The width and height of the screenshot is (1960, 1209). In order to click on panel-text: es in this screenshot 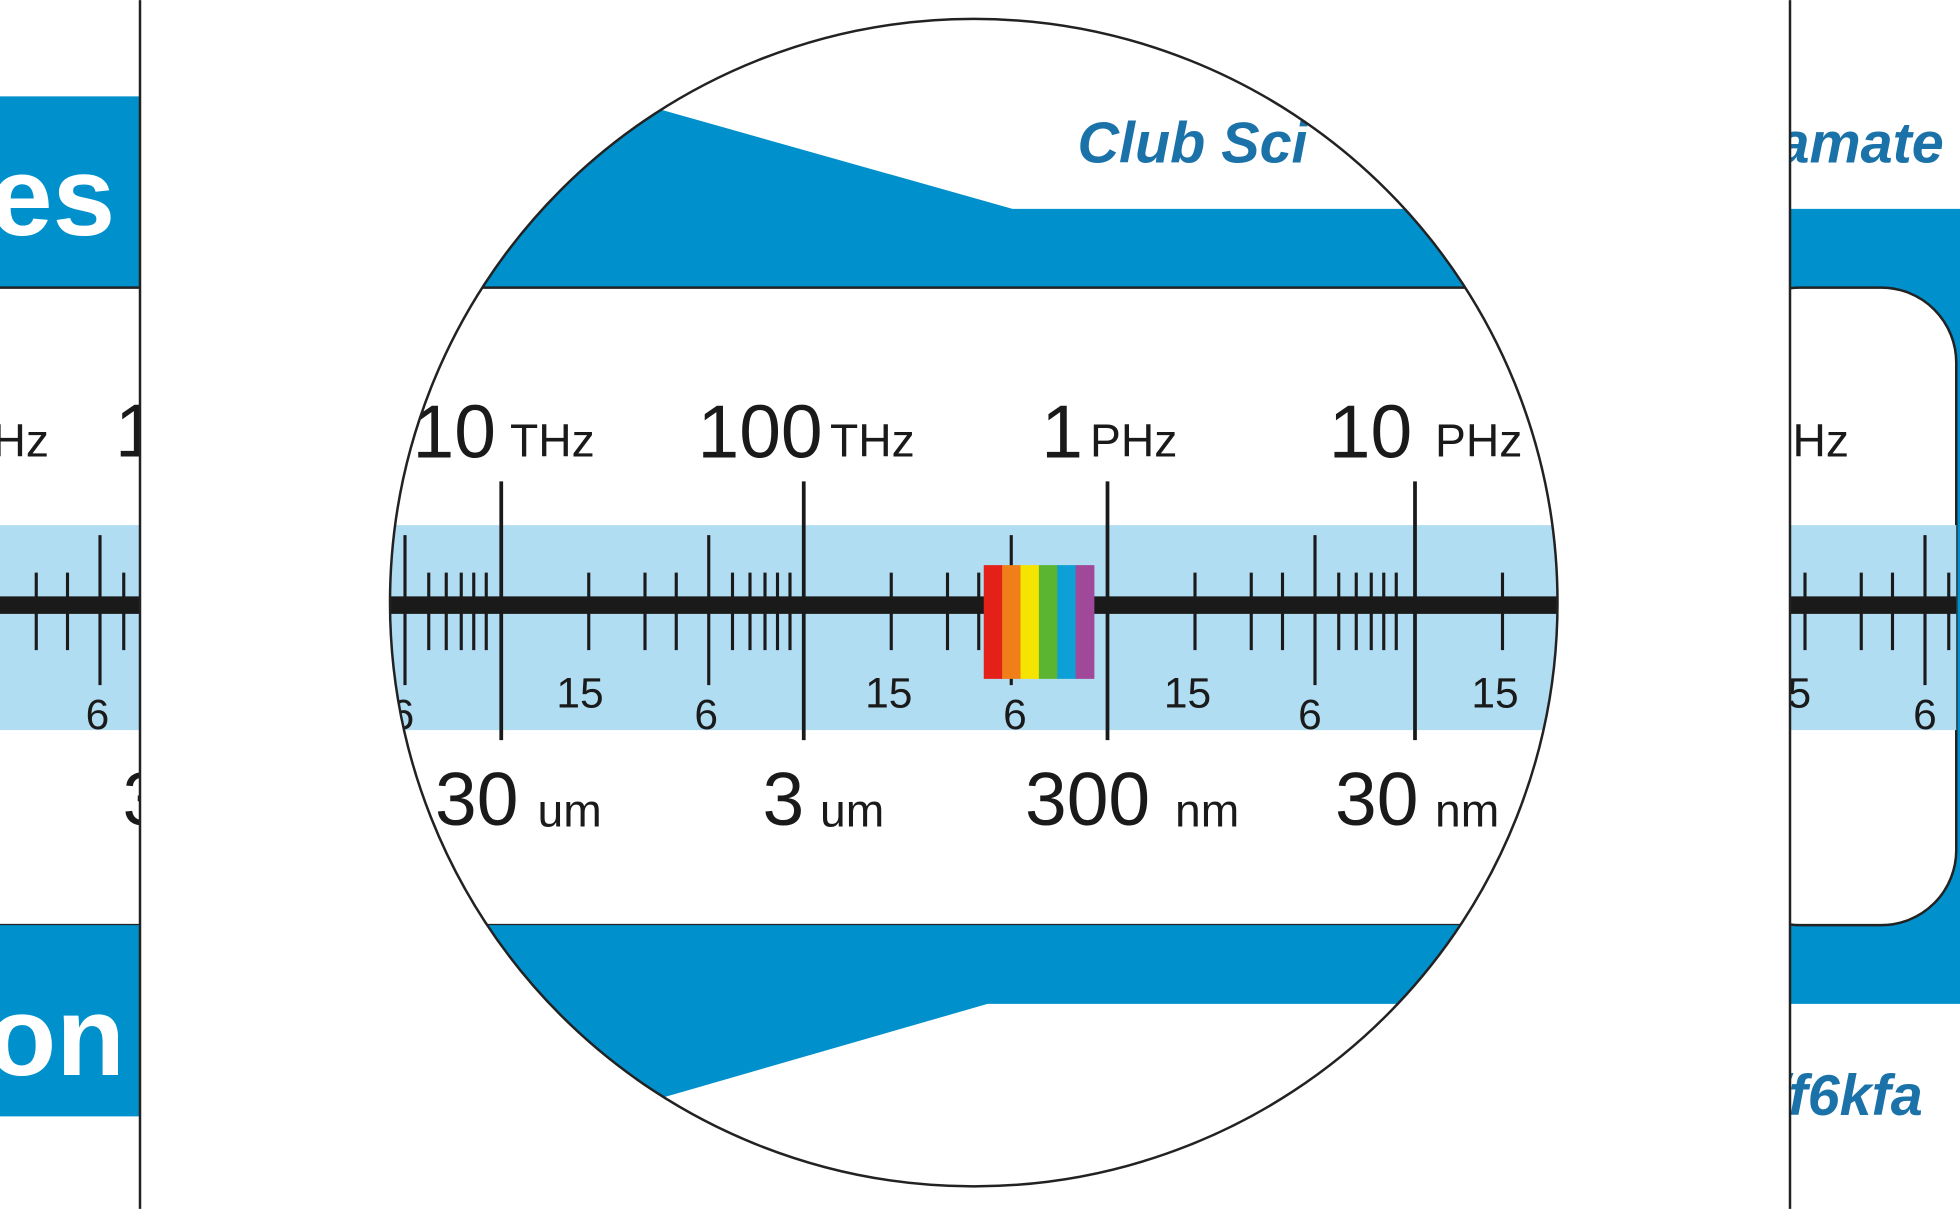, I will do `click(57, 196)`.